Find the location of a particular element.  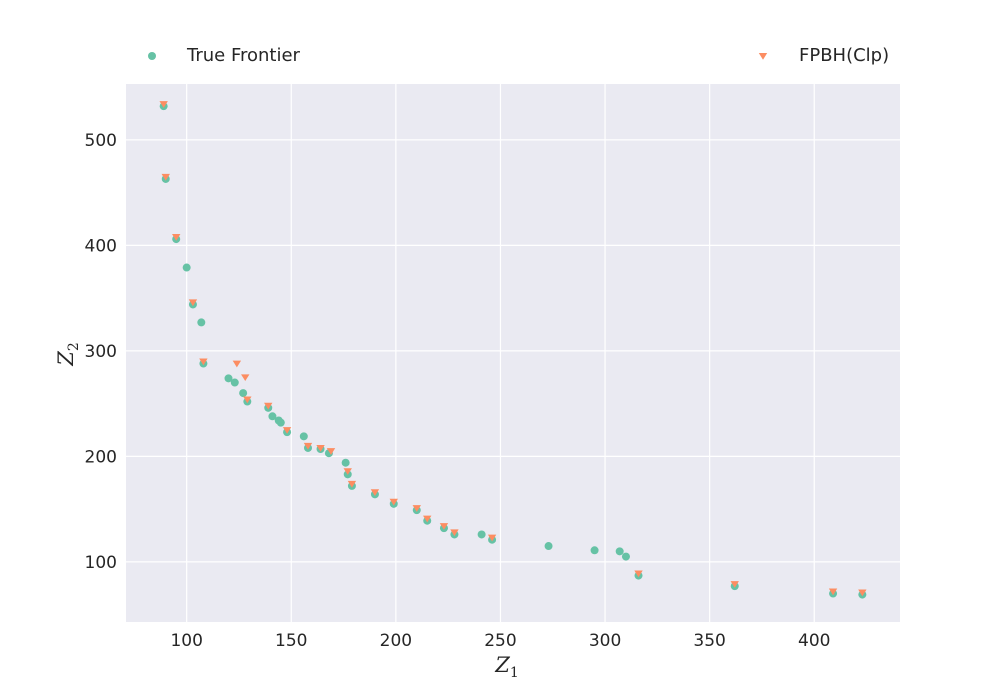

x-tick-label: 250 is located at coordinates (500, 641).